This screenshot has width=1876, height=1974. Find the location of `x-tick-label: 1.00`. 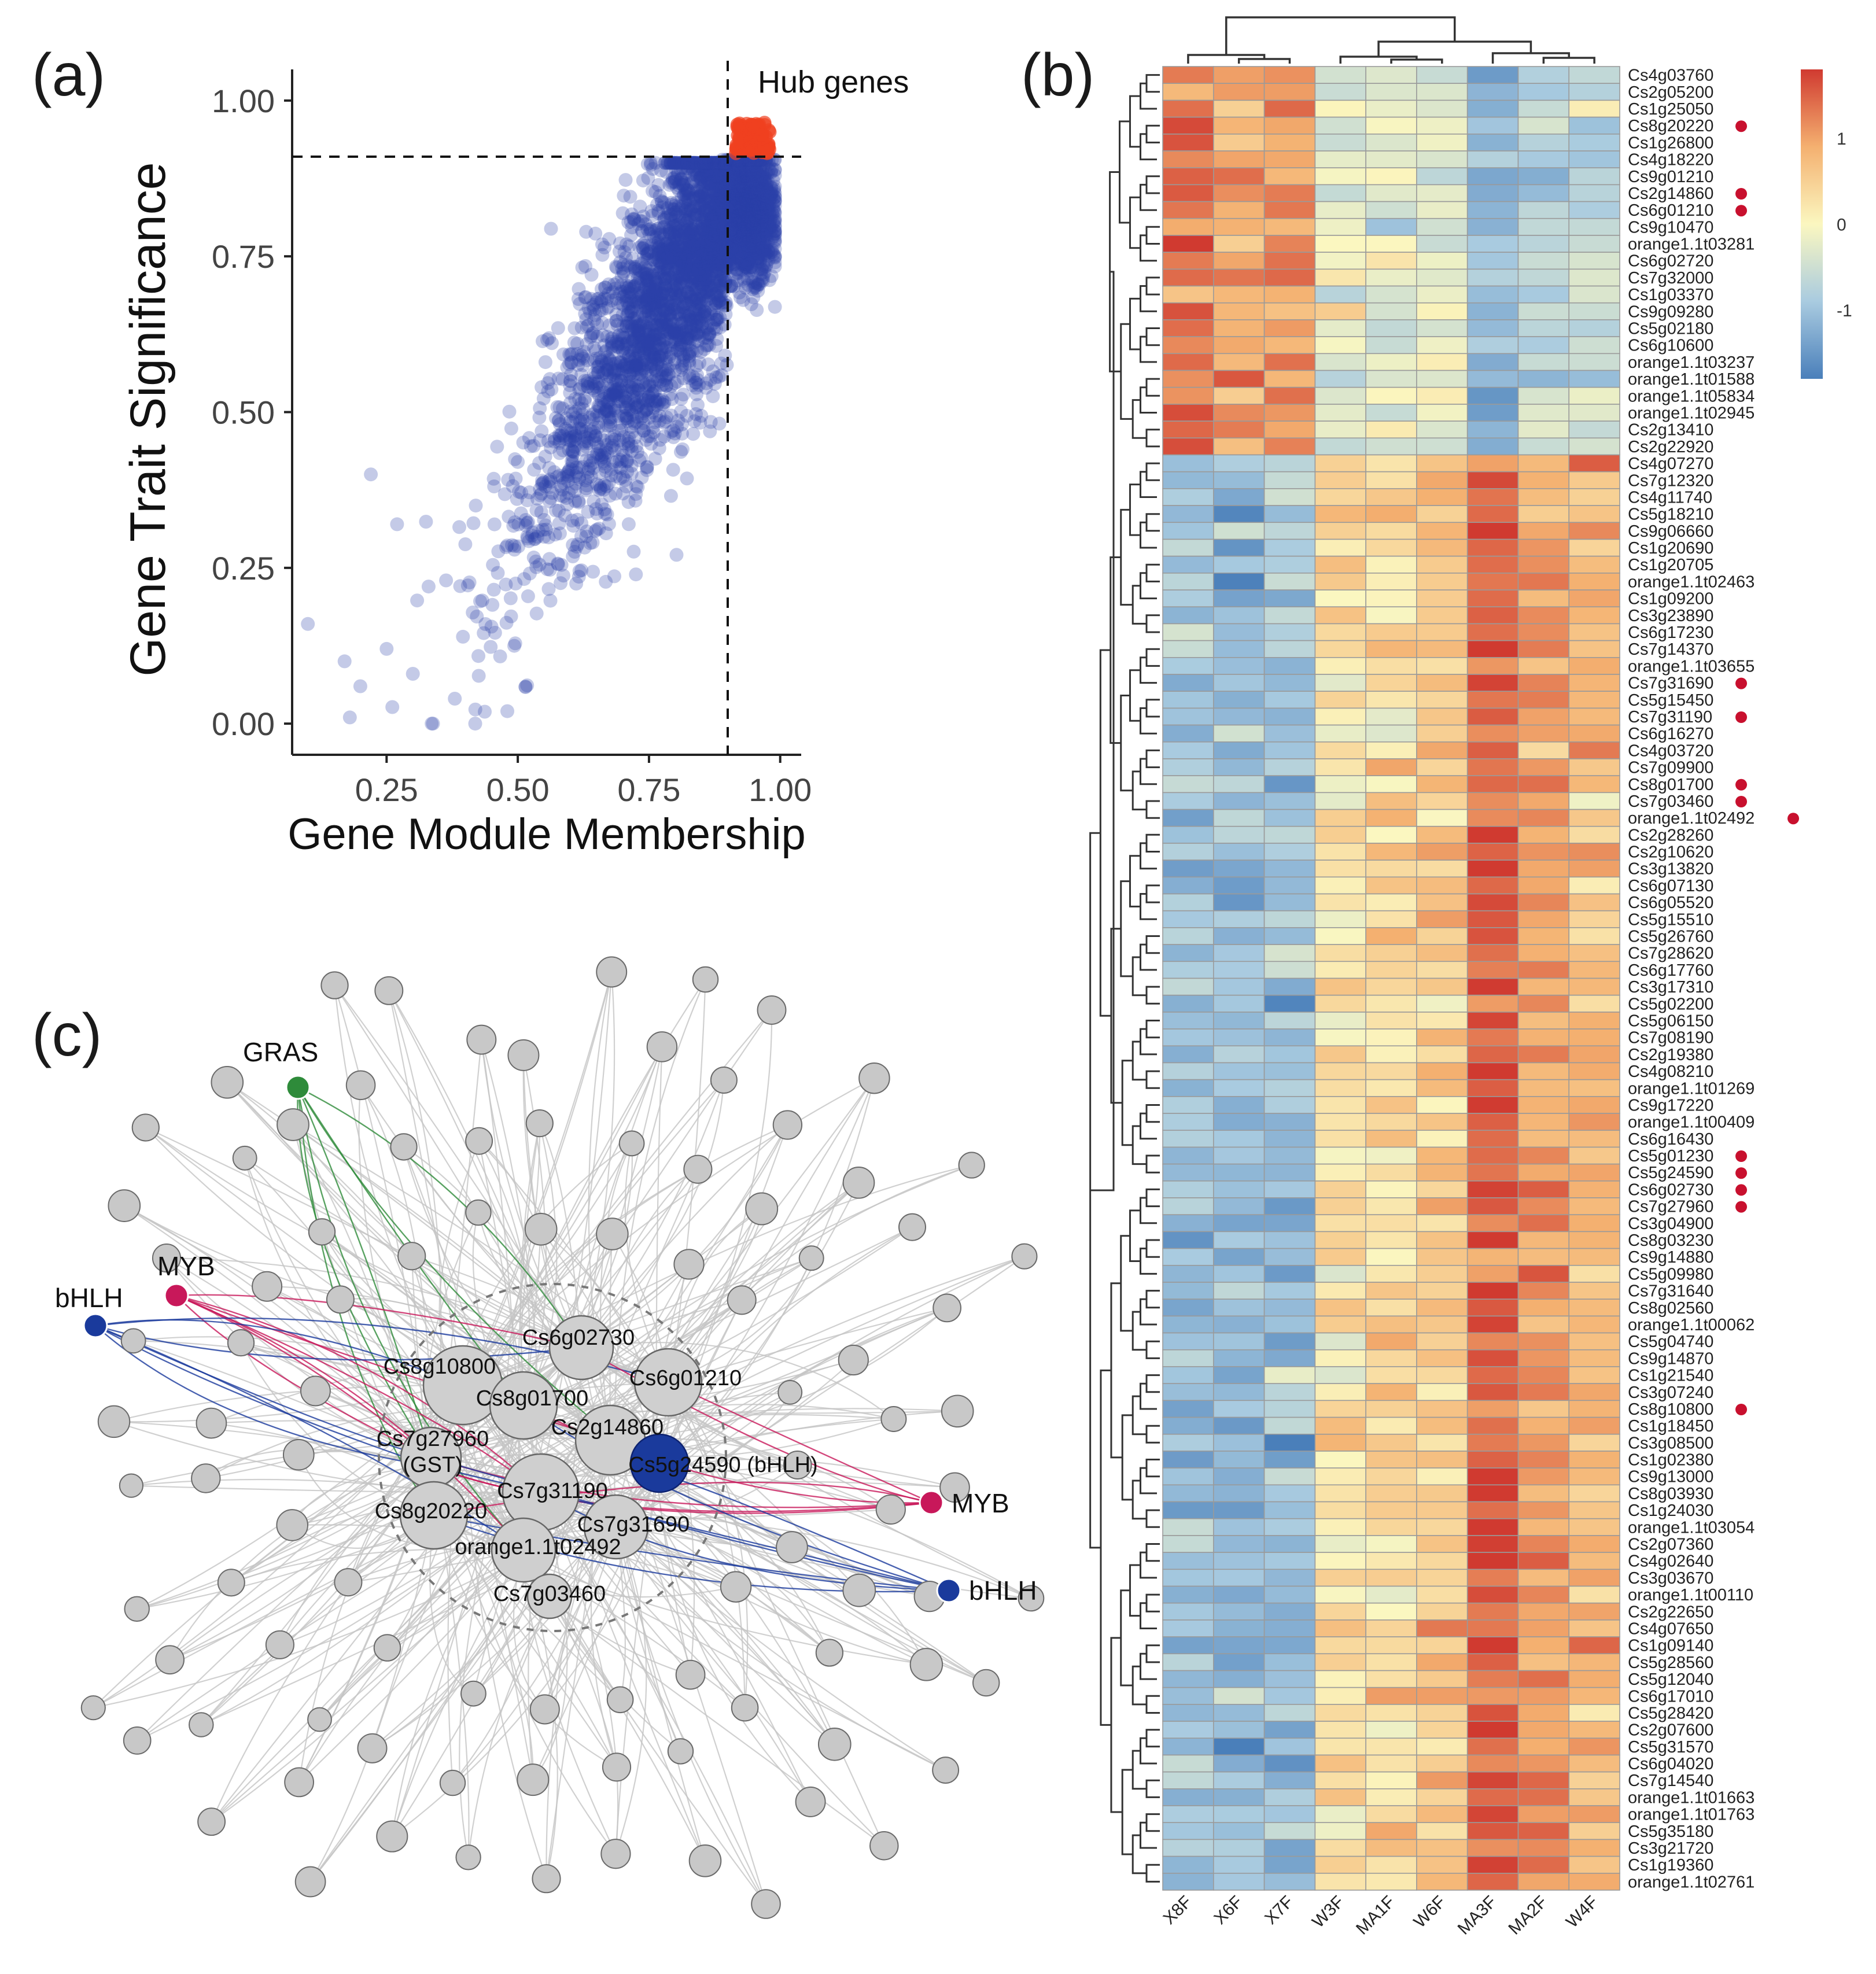

x-tick-label: 1.00 is located at coordinates (780, 790).